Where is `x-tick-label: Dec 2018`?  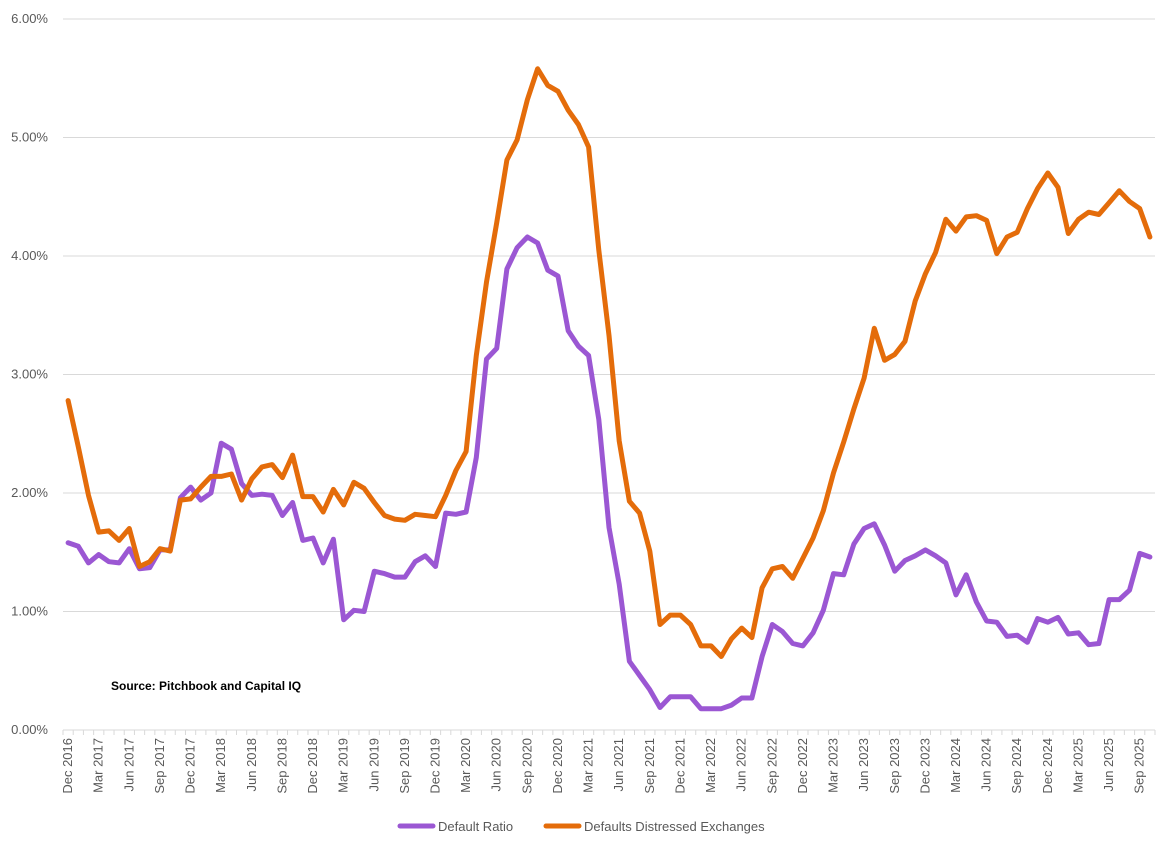 x-tick-label: Dec 2018 is located at coordinates (312, 766).